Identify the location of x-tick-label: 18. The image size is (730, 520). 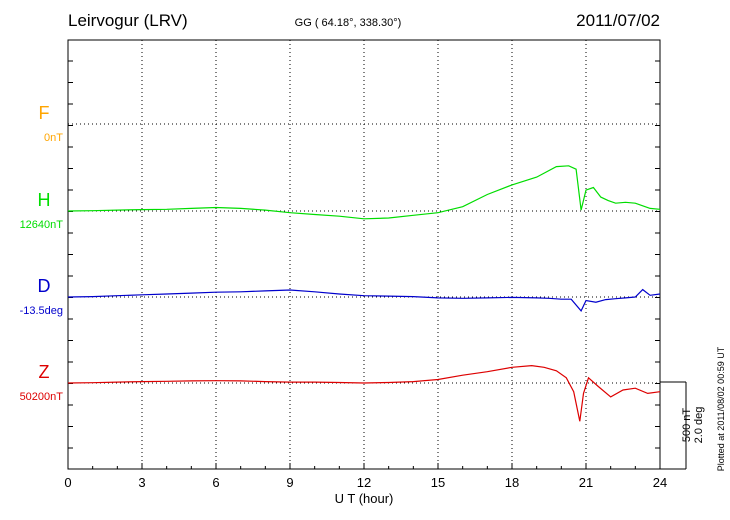
(512, 482).